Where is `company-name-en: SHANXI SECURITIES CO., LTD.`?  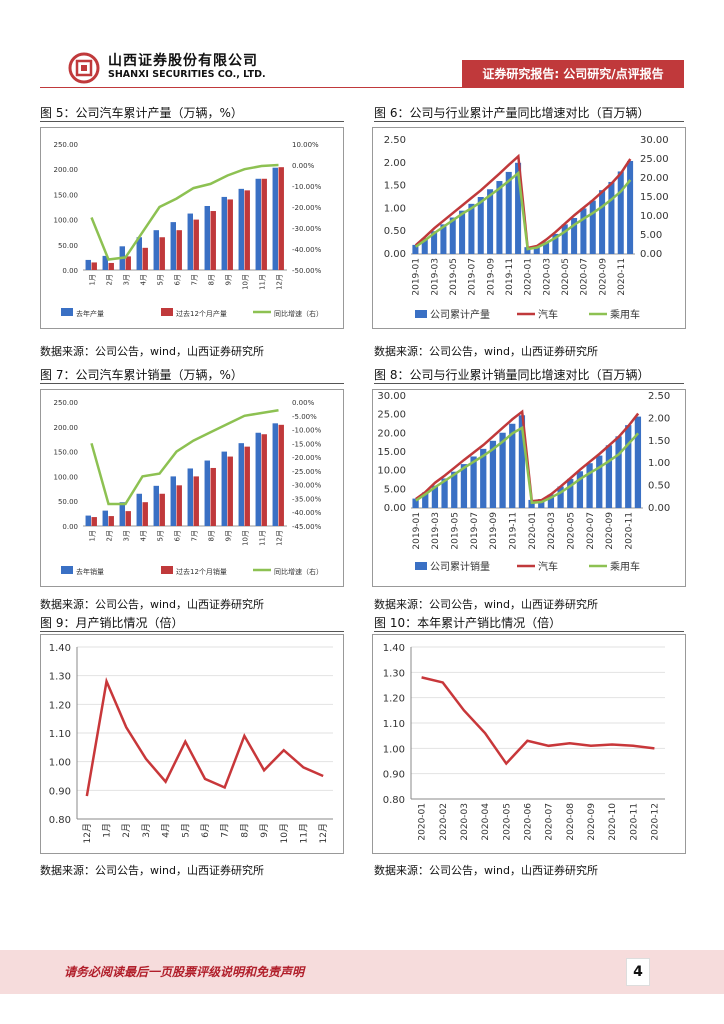 company-name-en: SHANXI SECURITIES CO., LTD. is located at coordinates (187, 74).